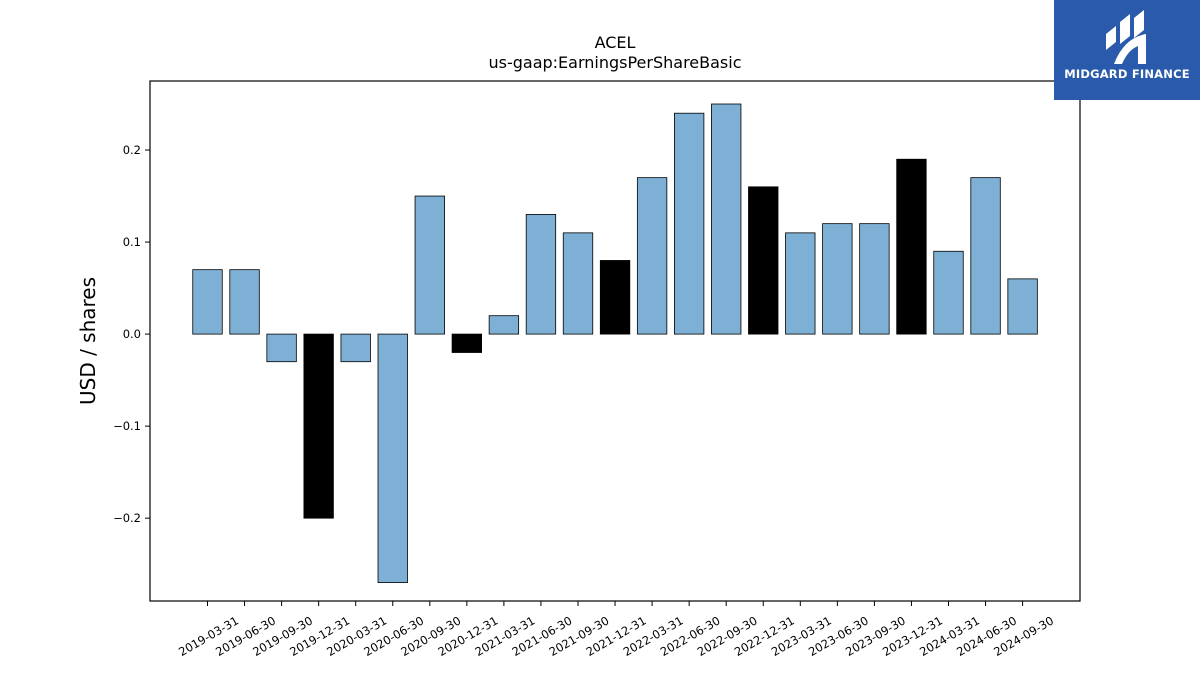  Describe the element at coordinates (132, 150) in the screenshot. I see `y-tick-label: 0.2` at that location.